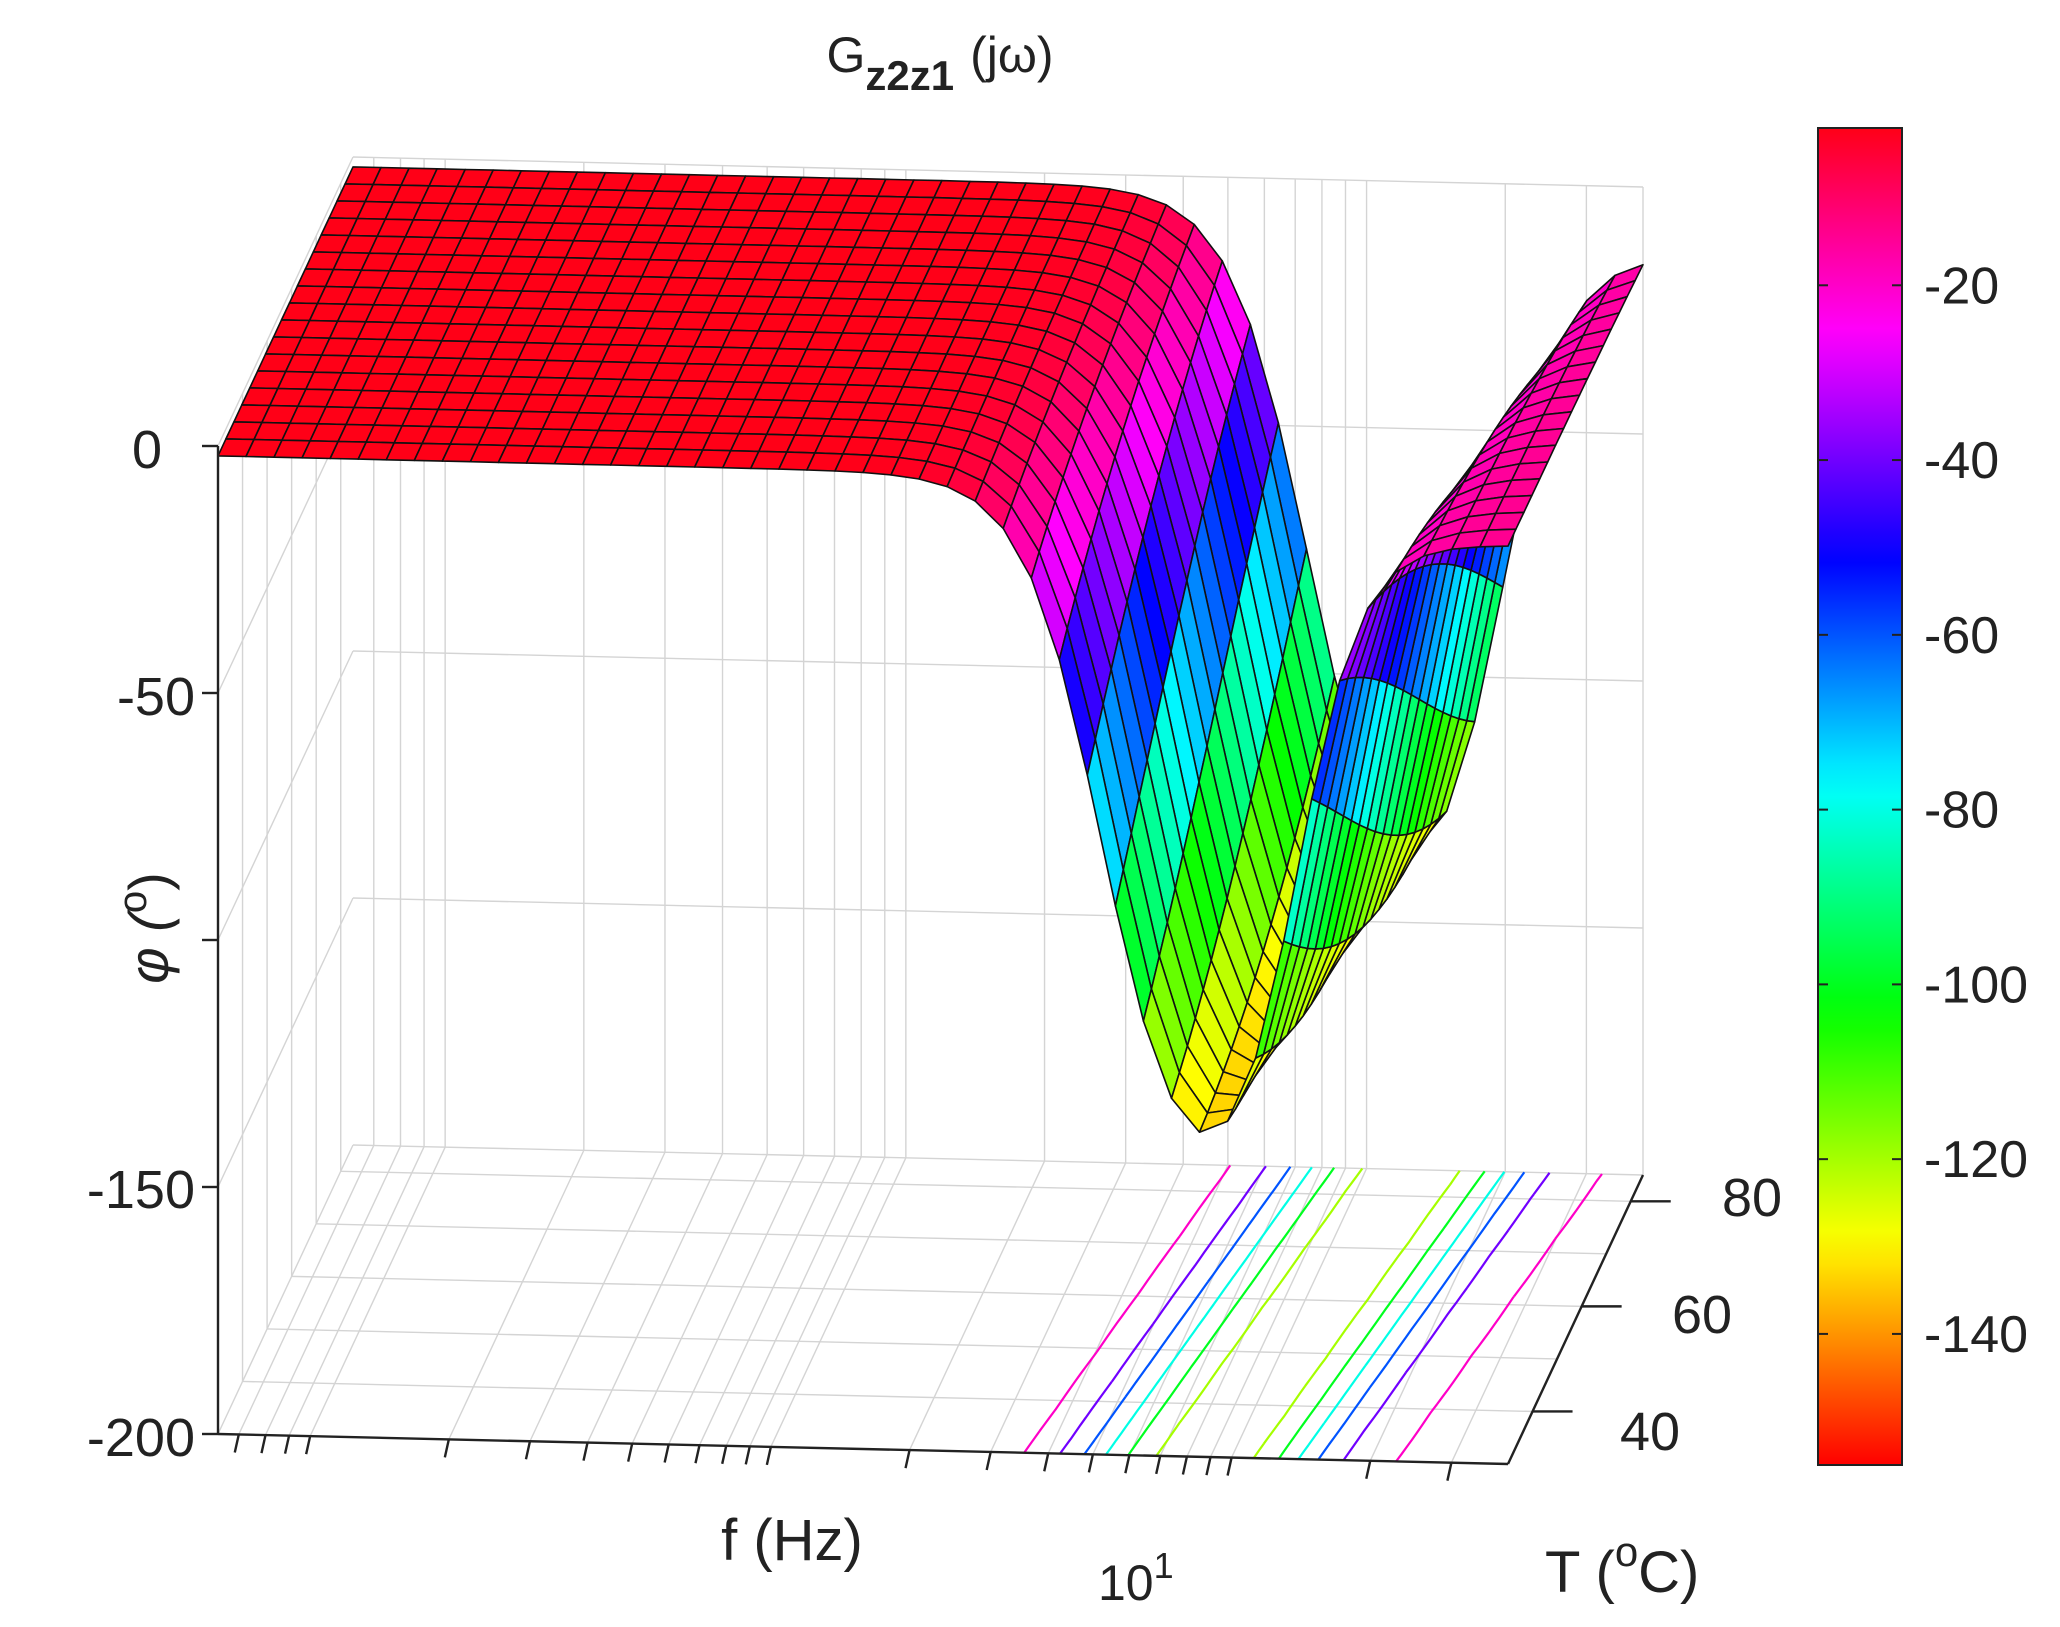  What do you see at coordinates (1860, 796) in the screenshot?
I see `colorbar-fill` at bounding box center [1860, 796].